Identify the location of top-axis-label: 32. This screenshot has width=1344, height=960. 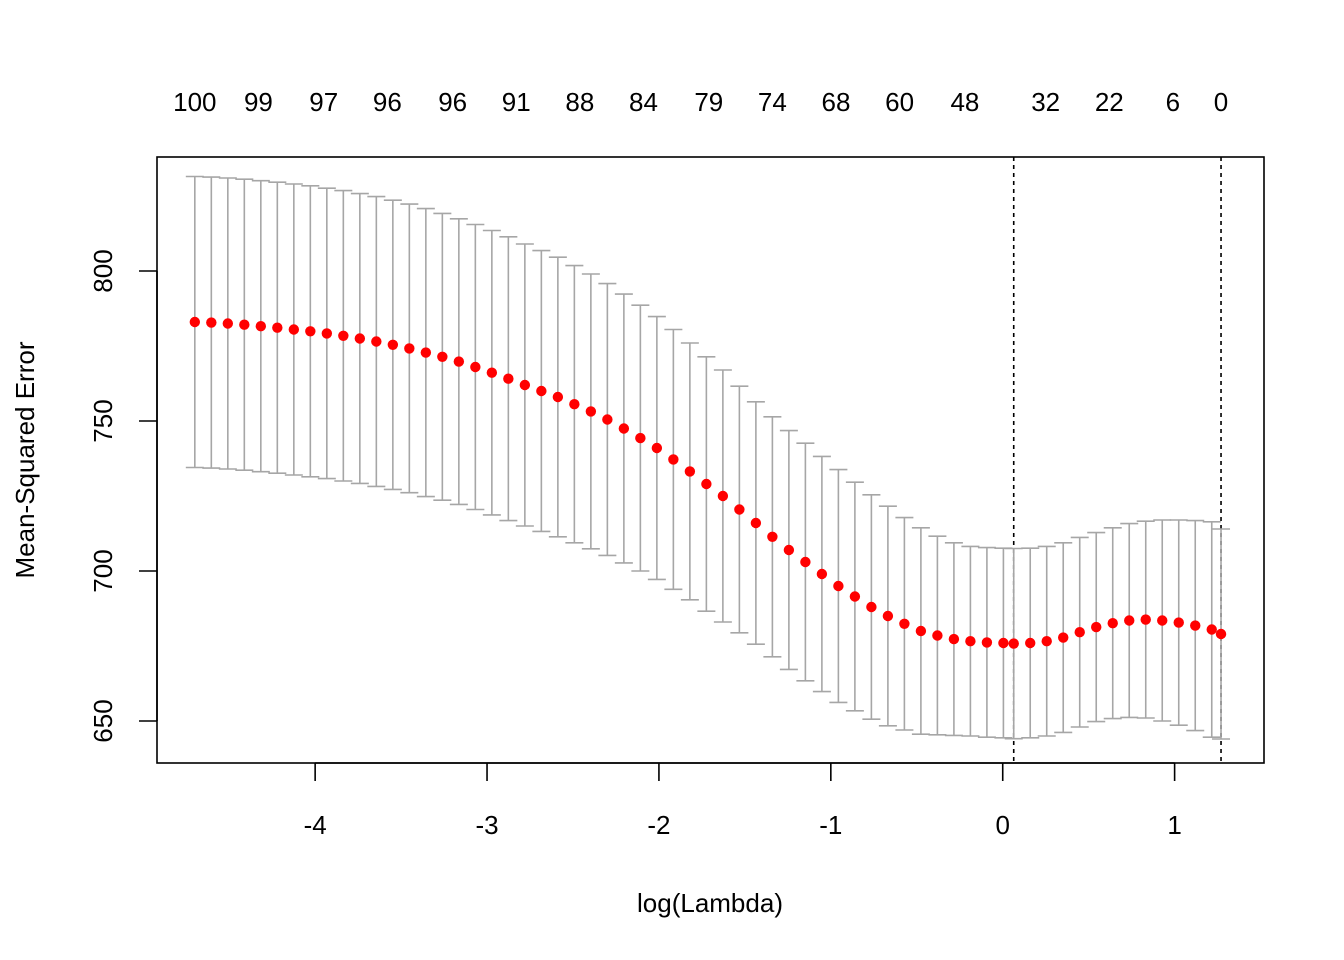
(1045, 102).